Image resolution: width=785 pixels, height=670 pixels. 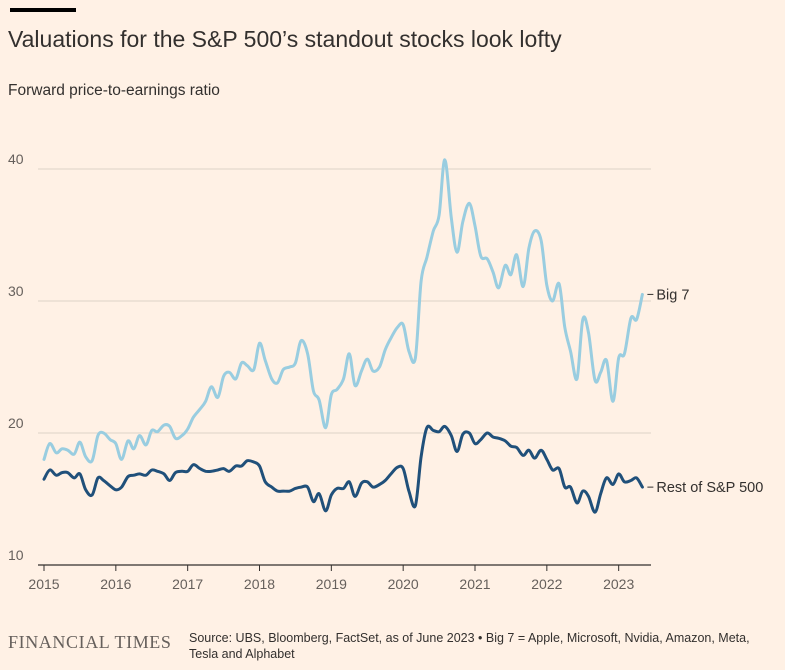 What do you see at coordinates (672, 295) in the screenshot?
I see `series-label: Big 7` at bounding box center [672, 295].